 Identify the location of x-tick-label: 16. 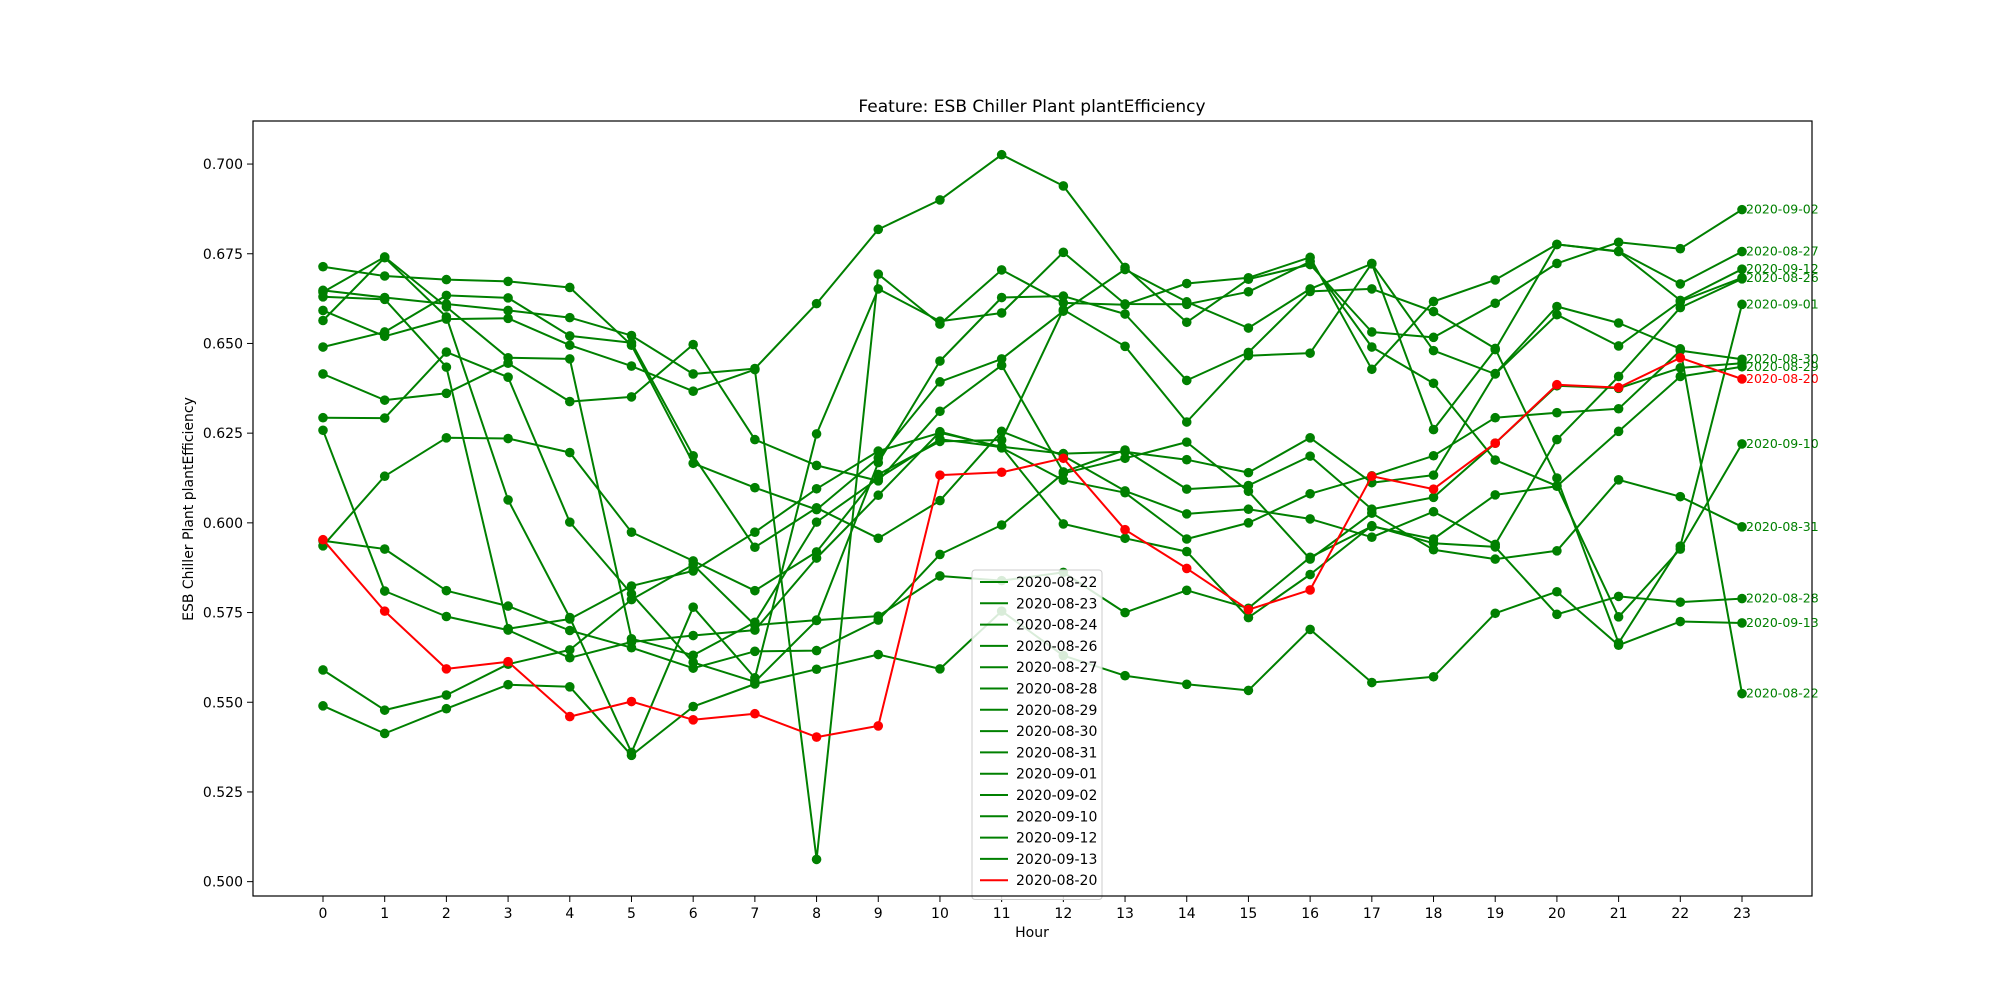
(1310, 914).